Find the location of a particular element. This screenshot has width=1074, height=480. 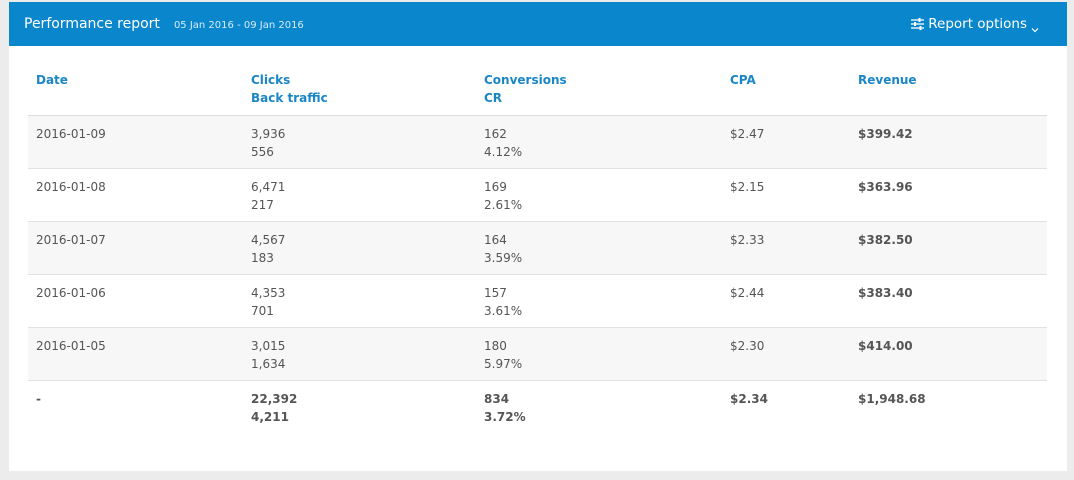

total-revenue: $1,948.68 is located at coordinates (892, 398).